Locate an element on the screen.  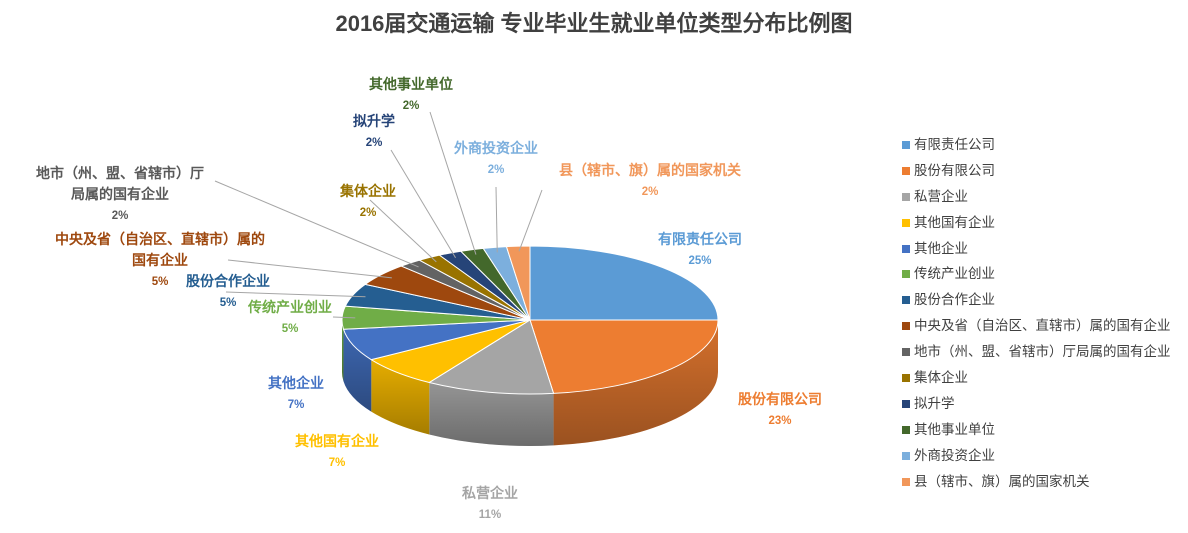
legend-item-地市（州、盟、省辖市）厅局属的国有企业: 地市（州、盟、省辖市）厅局属的国有企业 is located at coordinates (1045, 352).